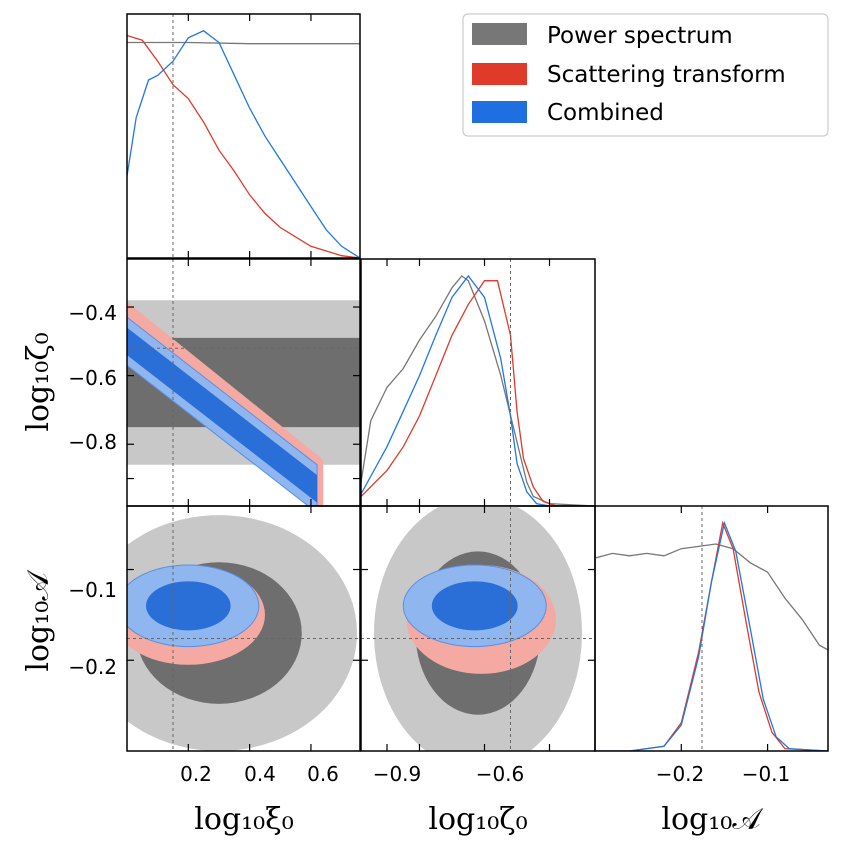 Image resolution: width=843 pixels, height=849 pixels. Describe the element at coordinates (680, 774) in the screenshot. I see `x-tick-label: −0.2` at that location.